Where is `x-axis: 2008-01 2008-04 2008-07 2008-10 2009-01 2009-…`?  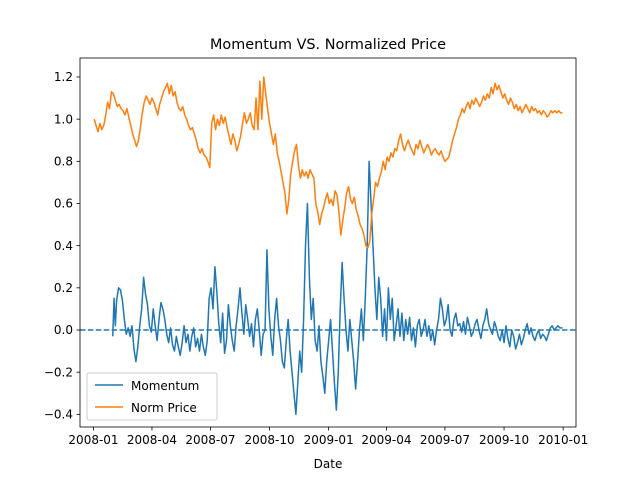
x-axis: 2008-01 2008-04 2008-07 2008-10 2009-01 2009-… is located at coordinates (328, 437).